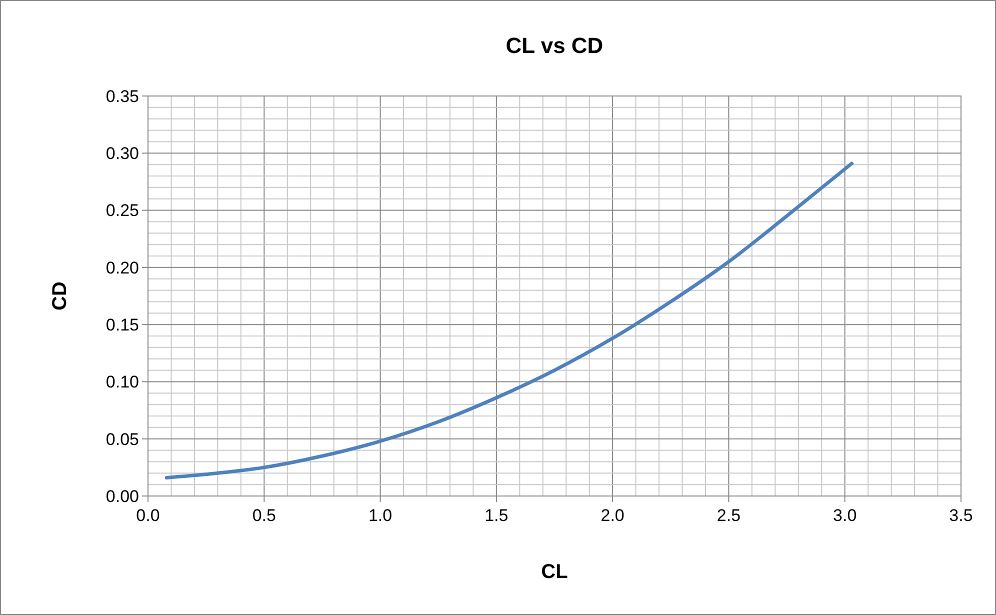 This screenshot has height=615, width=996. Describe the element at coordinates (554, 572) in the screenshot. I see `x-axis-title: CL` at that location.